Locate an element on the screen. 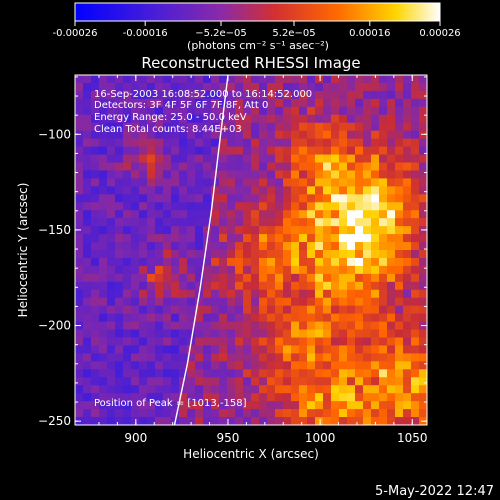 This screenshot has height=500, width=500. chart-title: Reconstructed RHESSI Image is located at coordinates (250, 63).